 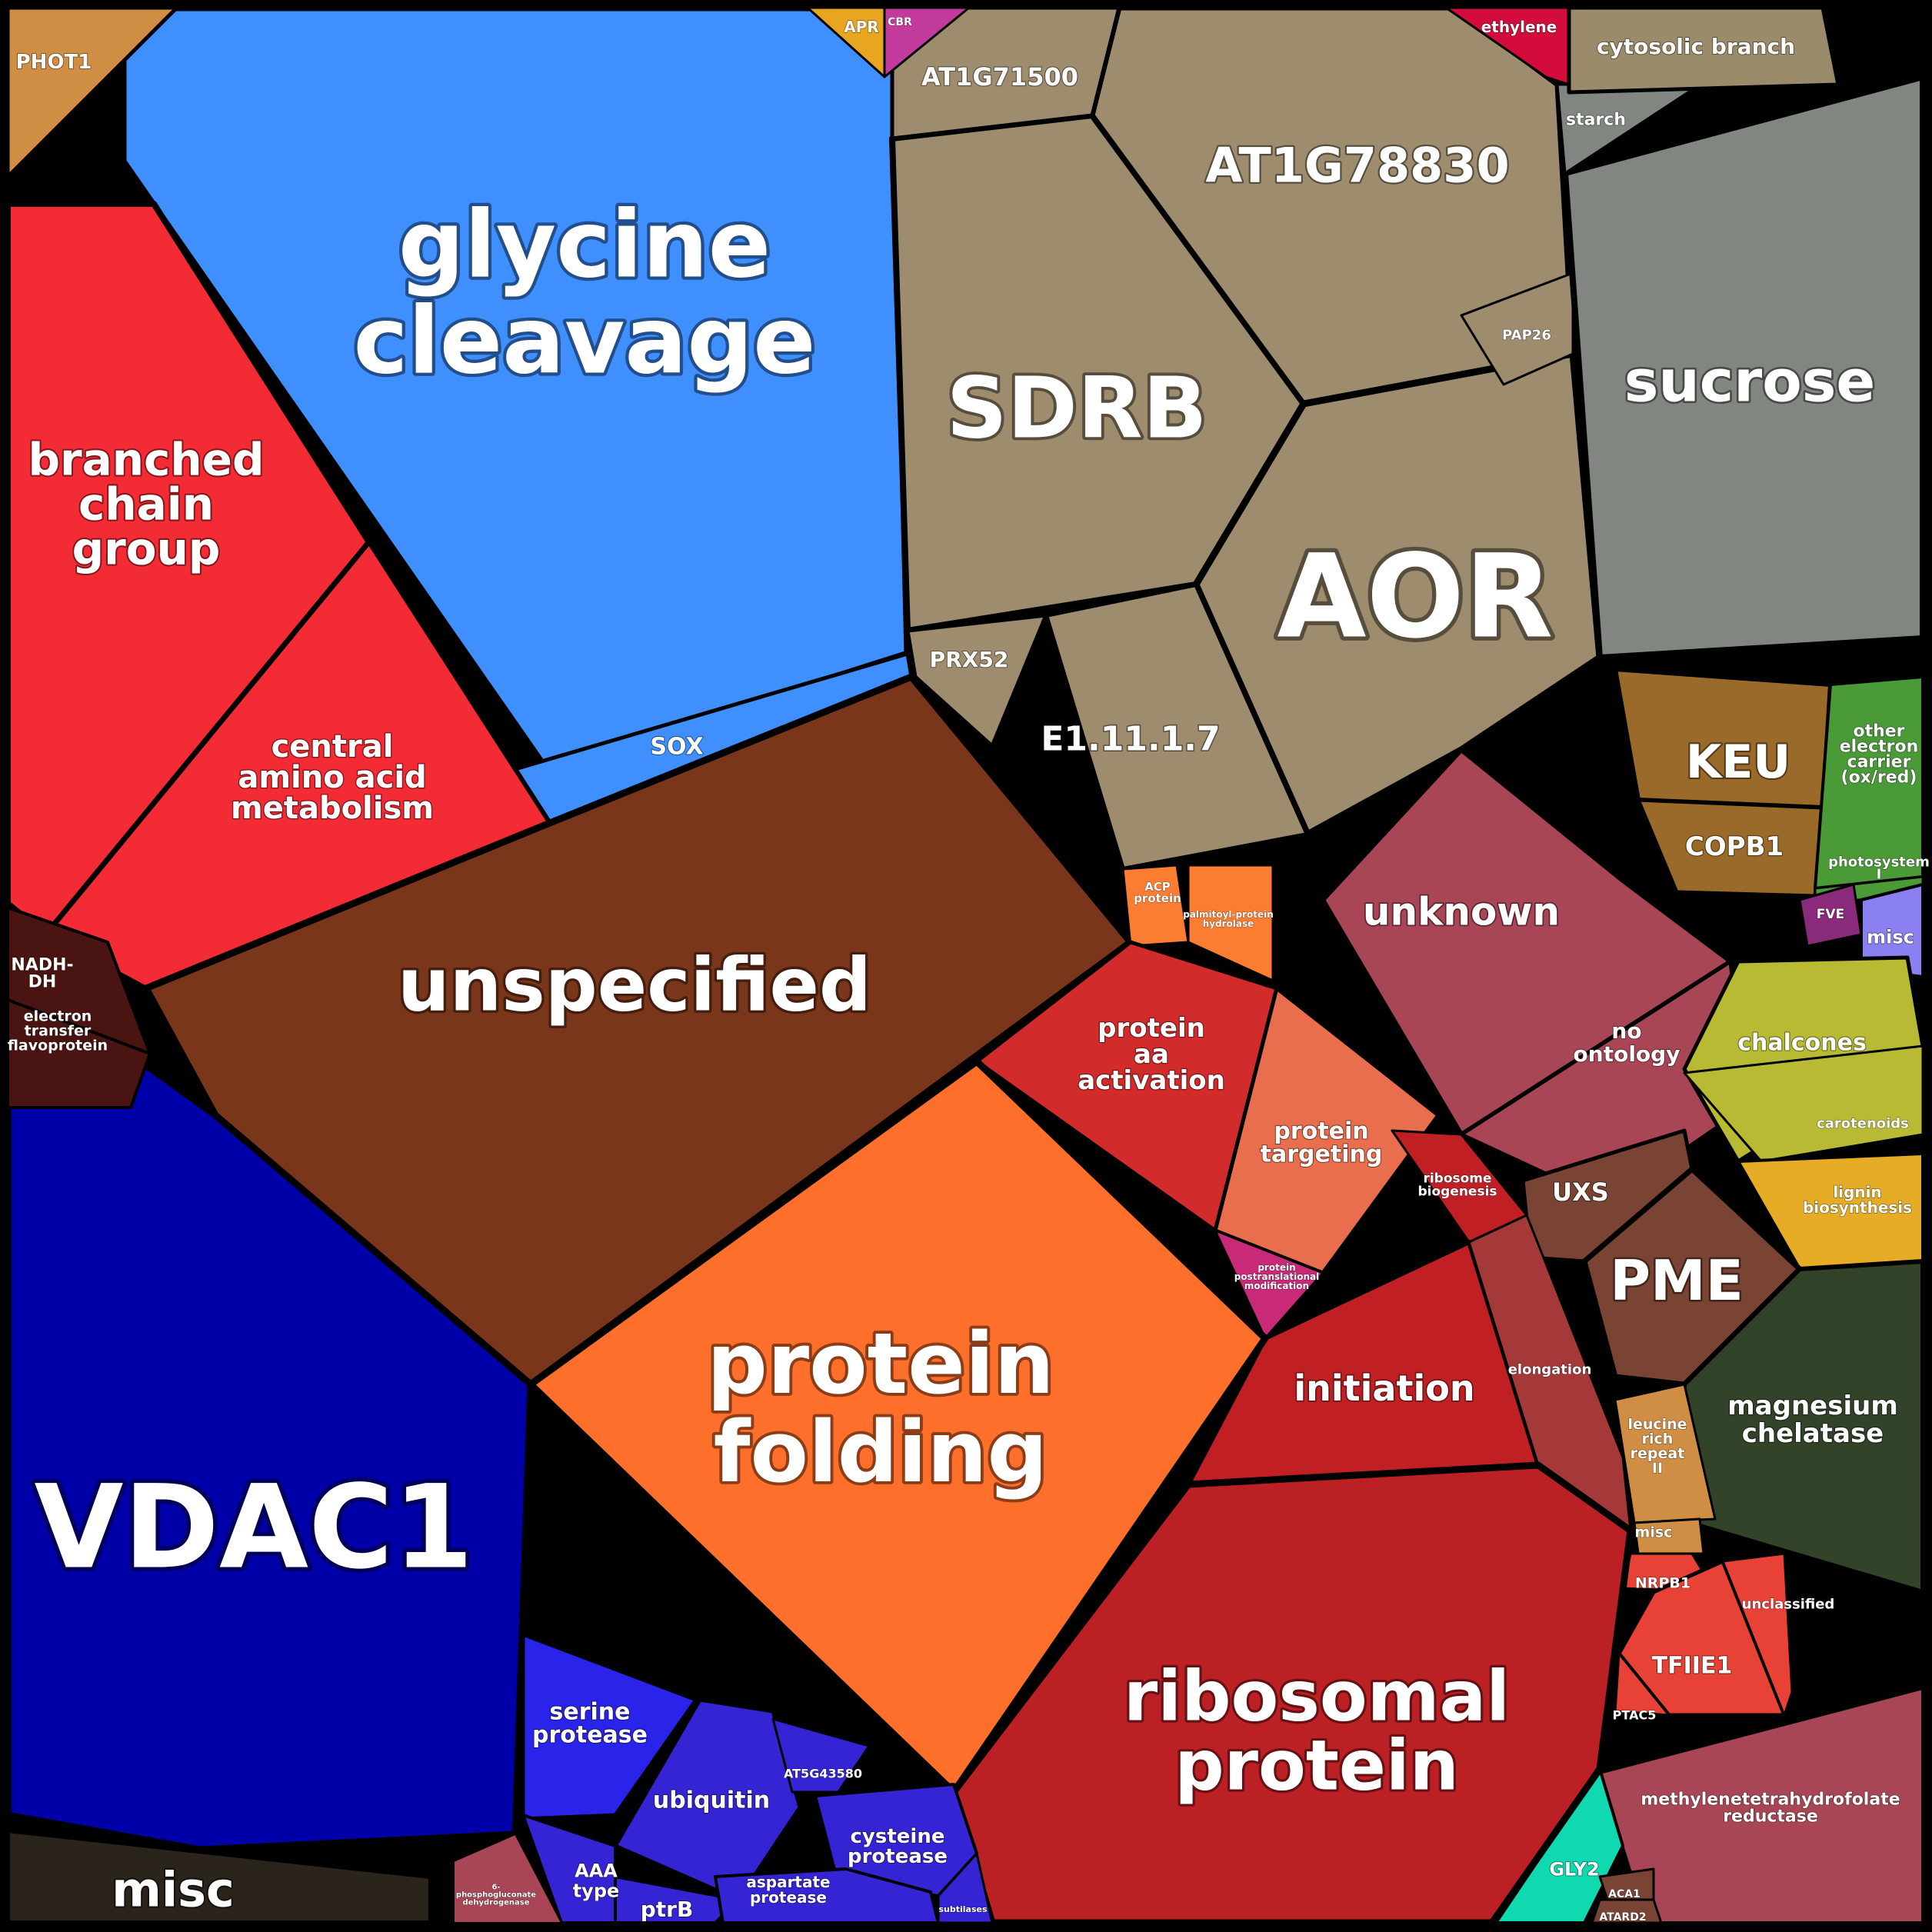 What do you see at coordinates (1457, 1185) in the screenshot?
I see `cell-label-ribosome-biogenesis-48: ribosome biogenesis` at bounding box center [1457, 1185].